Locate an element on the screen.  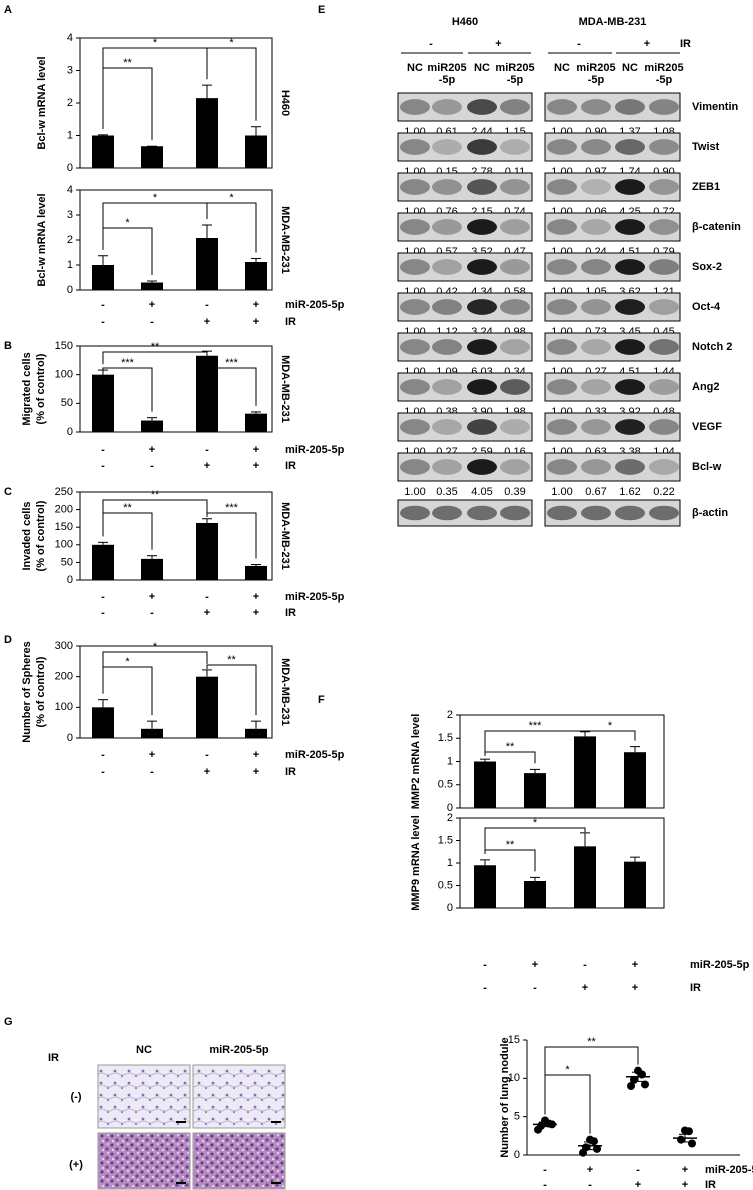
row-title: (+) is located at coordinates (76, 1165).